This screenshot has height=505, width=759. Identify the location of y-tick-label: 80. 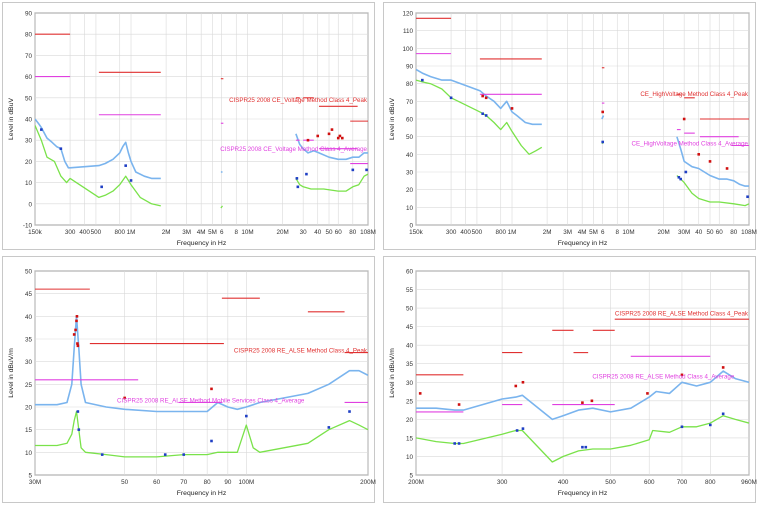
(29, 35).